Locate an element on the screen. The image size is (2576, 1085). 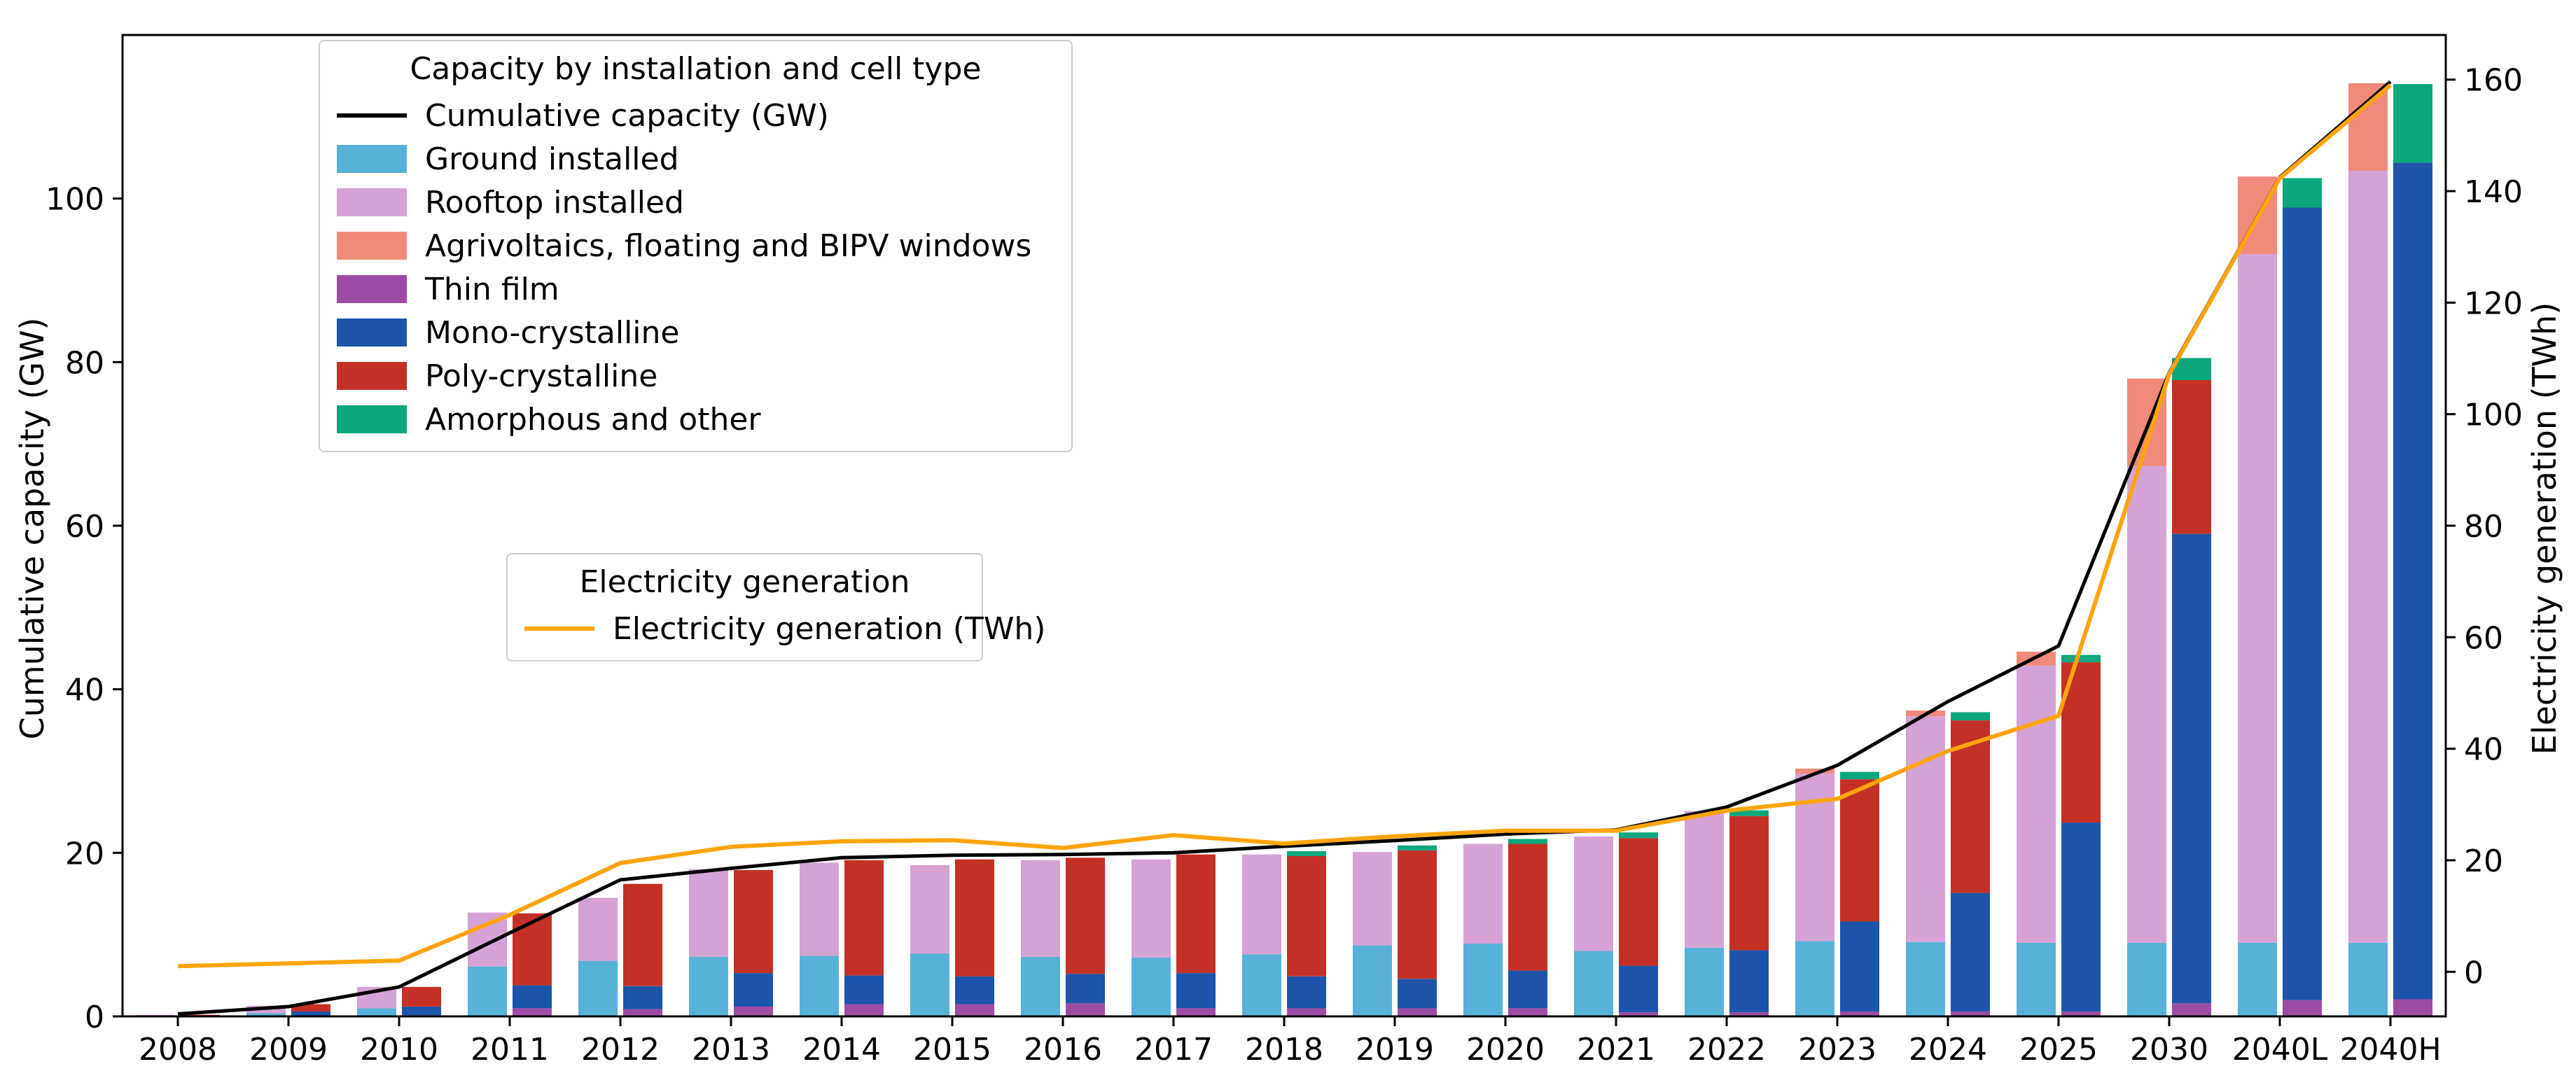
left-tick-label: 40 is located at coordinates (84, 690).